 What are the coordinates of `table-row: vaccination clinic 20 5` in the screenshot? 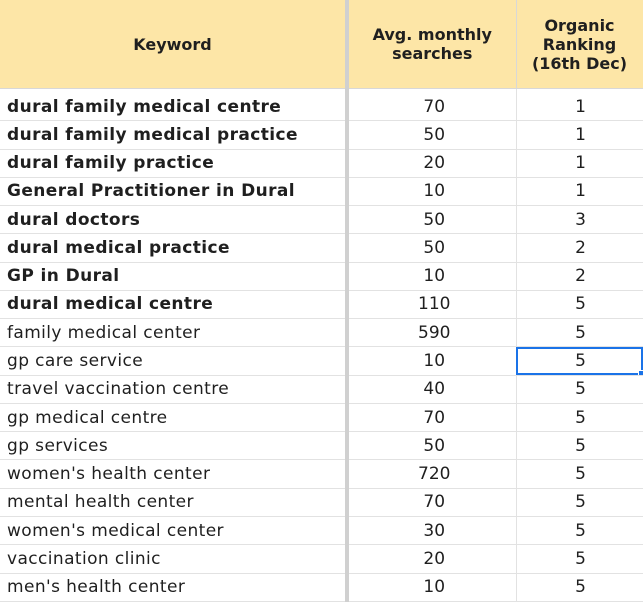 It's located at (321, 559).